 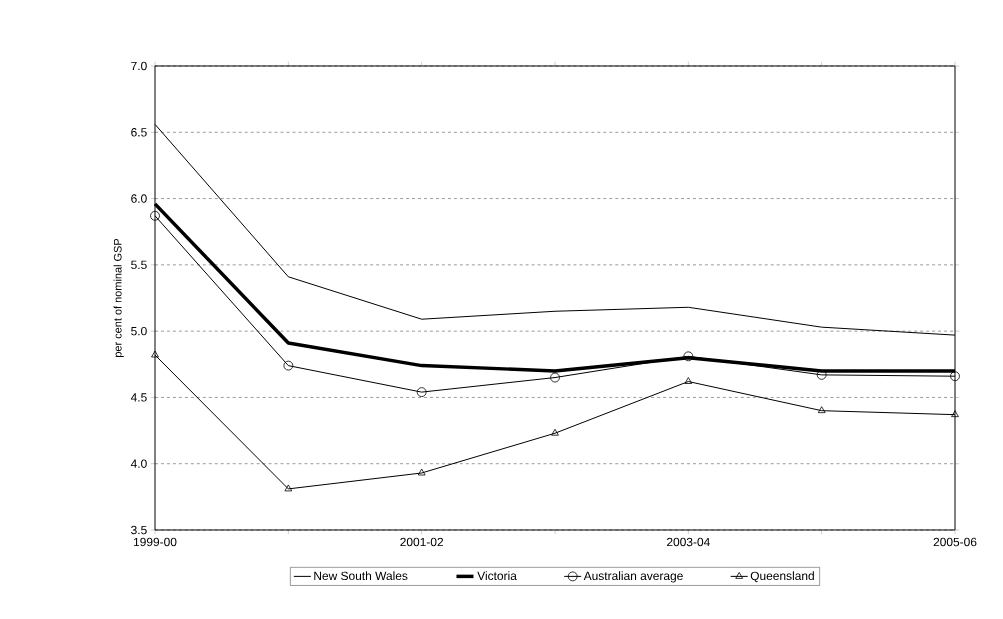 I want to click on x-tick-label: 2003-04, so click(x=688, y=542).